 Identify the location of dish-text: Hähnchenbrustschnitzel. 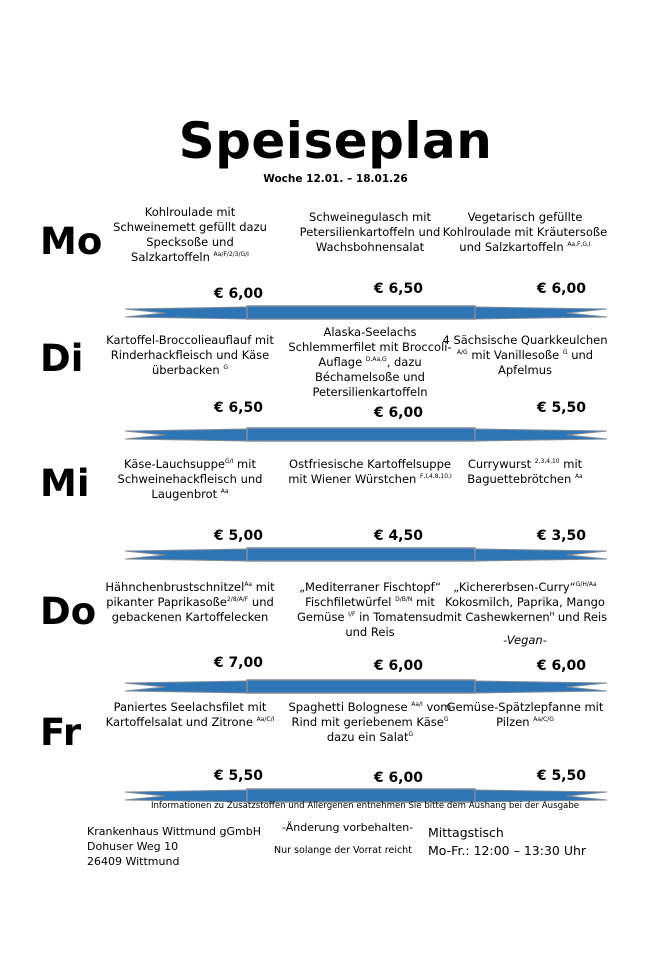
(175, 587).